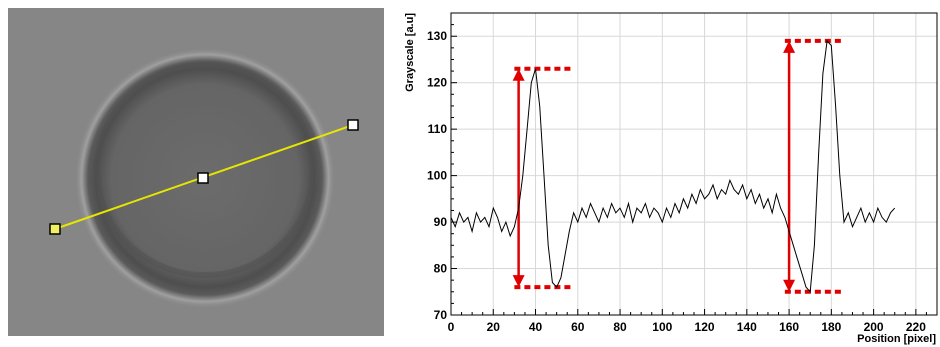 This screenshot has width=940, height=347. Describe the element at coordinates (438, 129) in the screenshot. I see `y-tick-label: 110` at that location.